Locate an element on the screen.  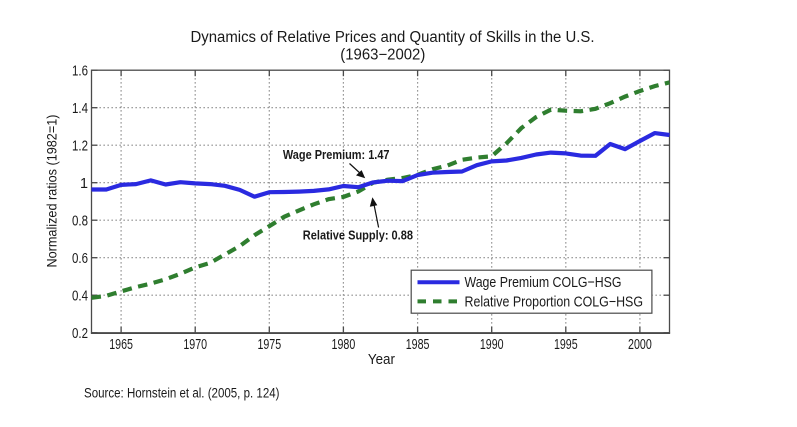
svg-text: Wage Premium COLG−HSG is located at coordinates (543, 282).